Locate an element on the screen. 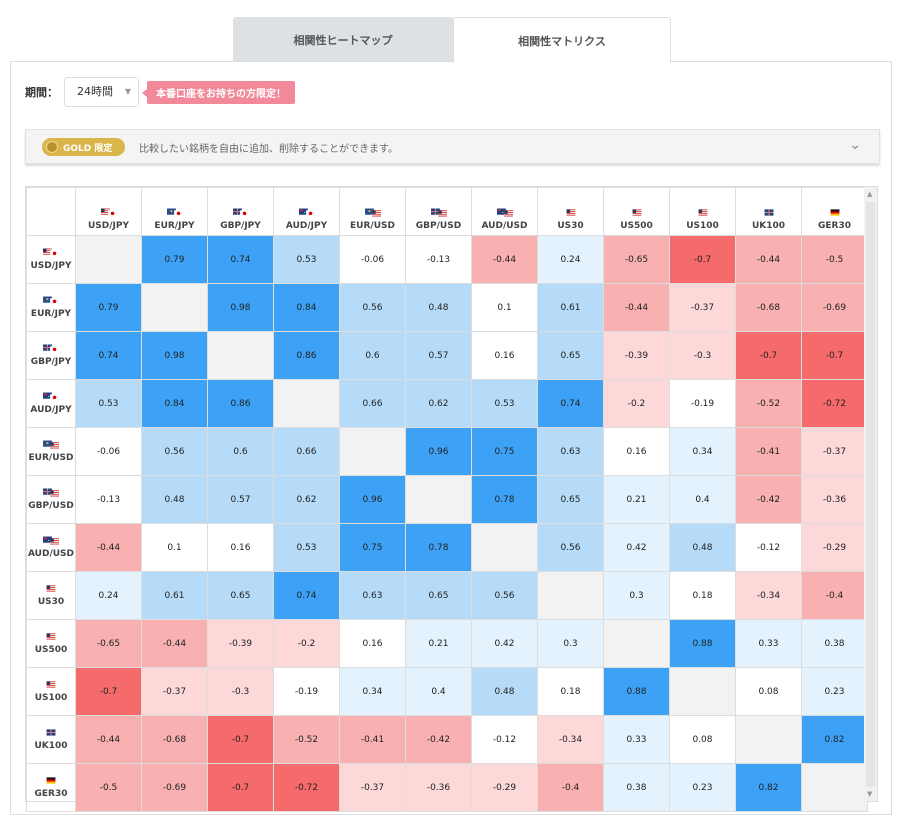  column-header: US500 is located at coordinates (636, 211).